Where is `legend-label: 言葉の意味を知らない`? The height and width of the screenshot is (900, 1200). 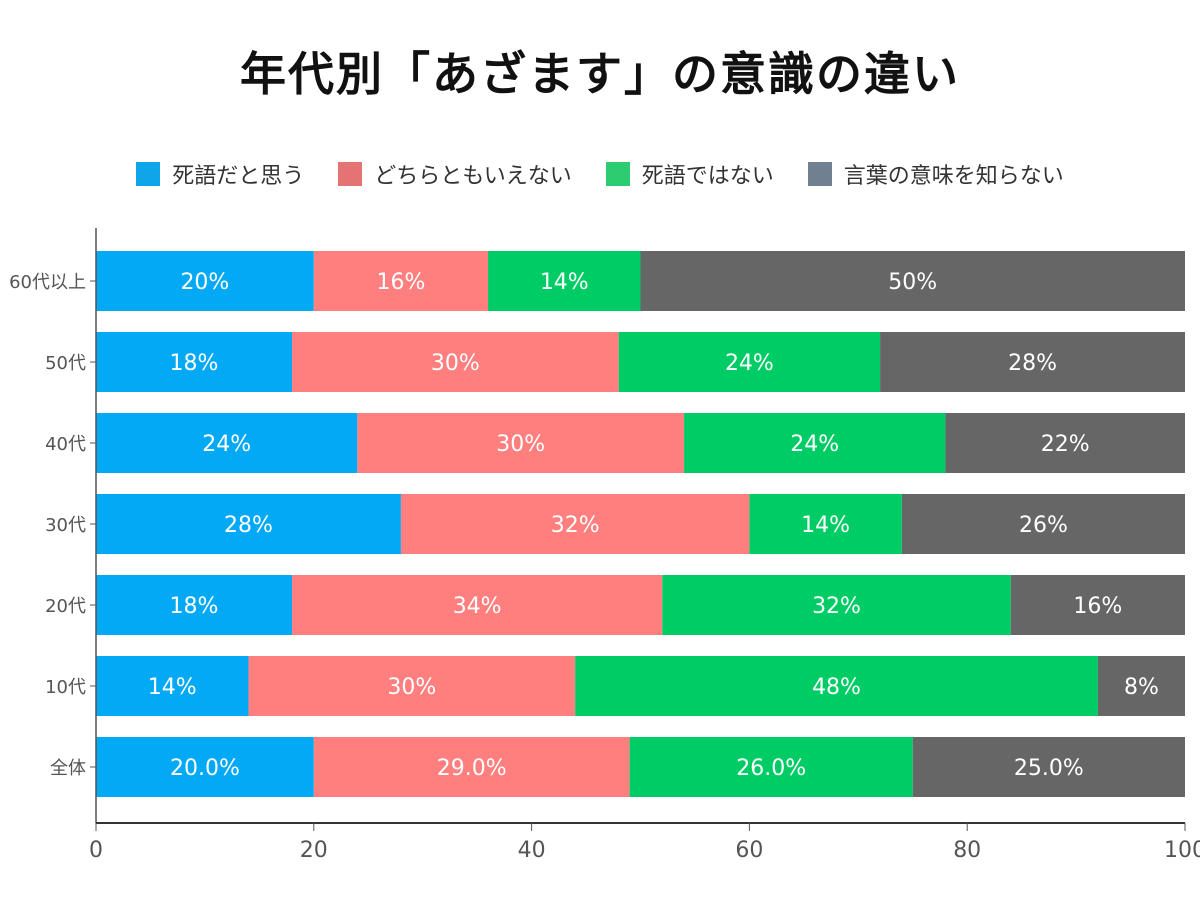 legend-label: 言葉の意味を知らない is located at coordinates (953, 176).